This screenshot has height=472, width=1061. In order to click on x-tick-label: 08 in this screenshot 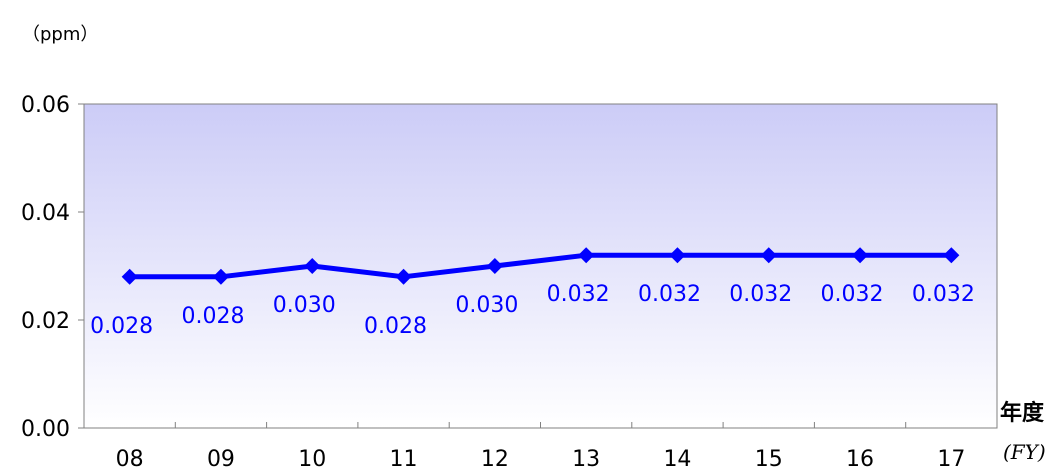, I will do `click(130, 459)`.